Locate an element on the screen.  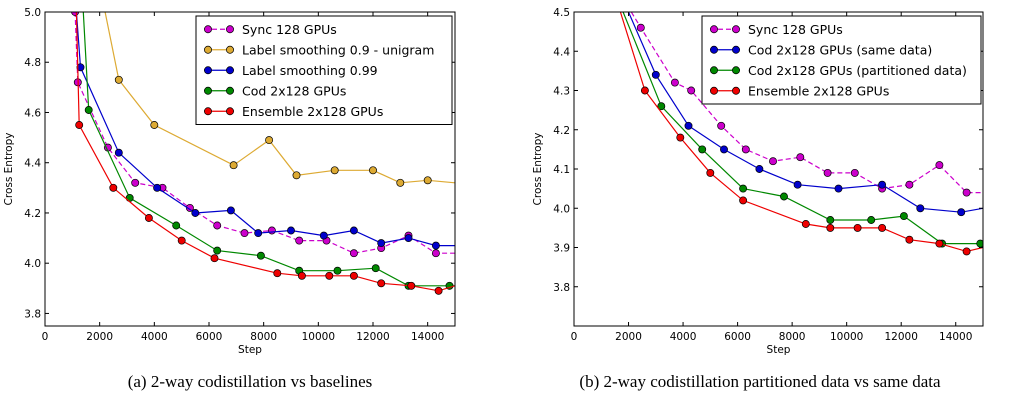
legend-label: Cod 2x128 GPUs (partitioned data) is located at coordinates (857, 70).